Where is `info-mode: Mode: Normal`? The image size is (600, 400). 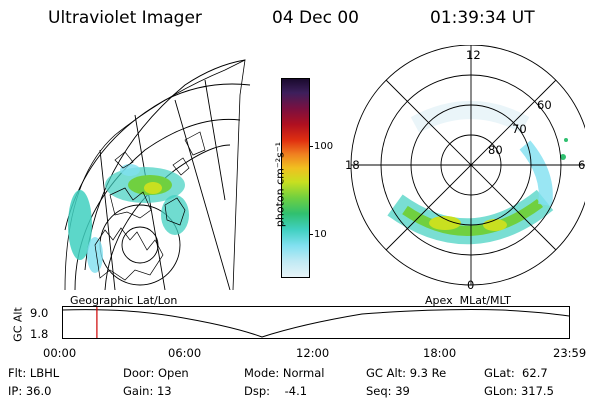 info-mode: Mode: Normal is located at coordinates (284, 373).